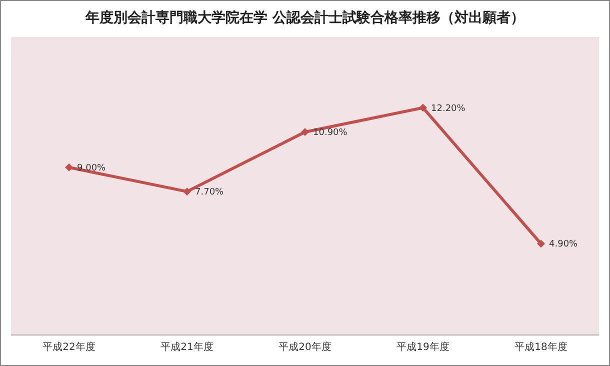  I want to click on x-tick-label: 平成19年度, so click(423, 347).